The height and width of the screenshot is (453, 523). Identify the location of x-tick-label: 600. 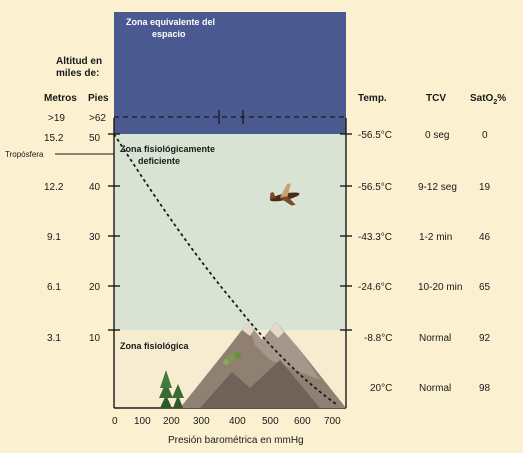
(302, 421).